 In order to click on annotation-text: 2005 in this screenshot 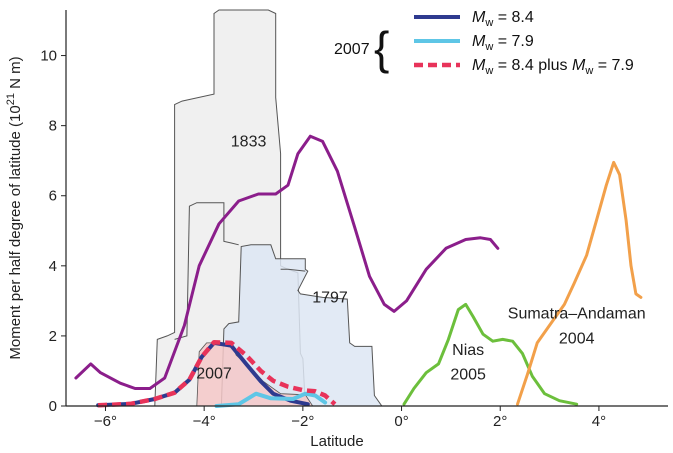, I will do `click(468, 375)`.